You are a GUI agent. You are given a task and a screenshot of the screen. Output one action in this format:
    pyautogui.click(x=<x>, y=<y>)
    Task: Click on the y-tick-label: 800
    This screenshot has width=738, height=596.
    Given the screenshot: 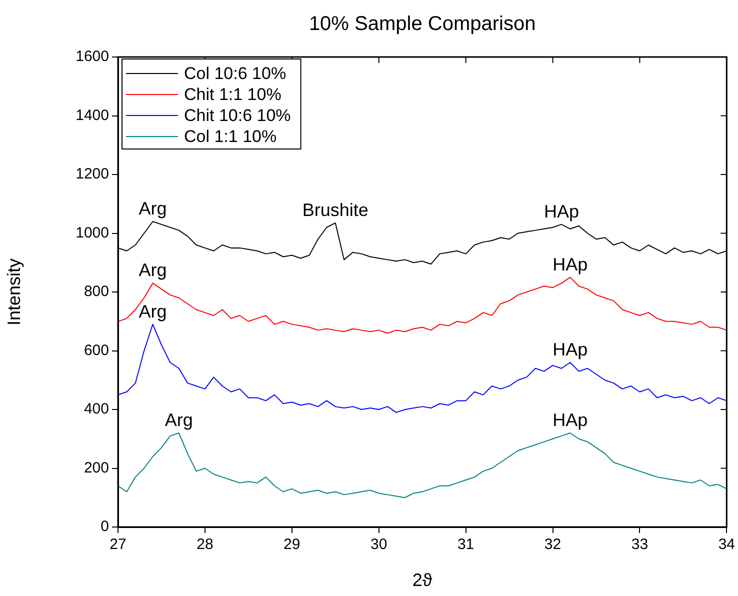 What is the action you would take?
    pyautogui.click(x=96, y=291)
    